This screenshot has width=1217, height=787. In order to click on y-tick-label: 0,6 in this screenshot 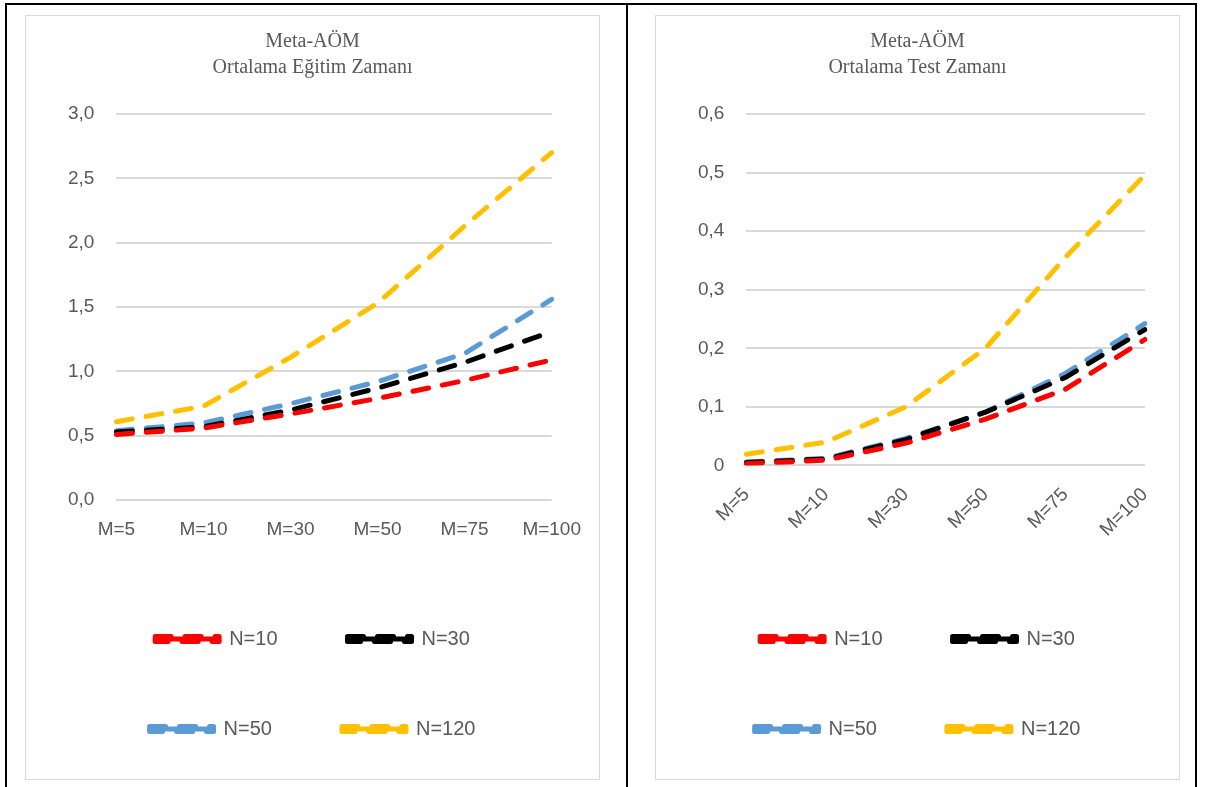, I will do `click(711, 113)`.